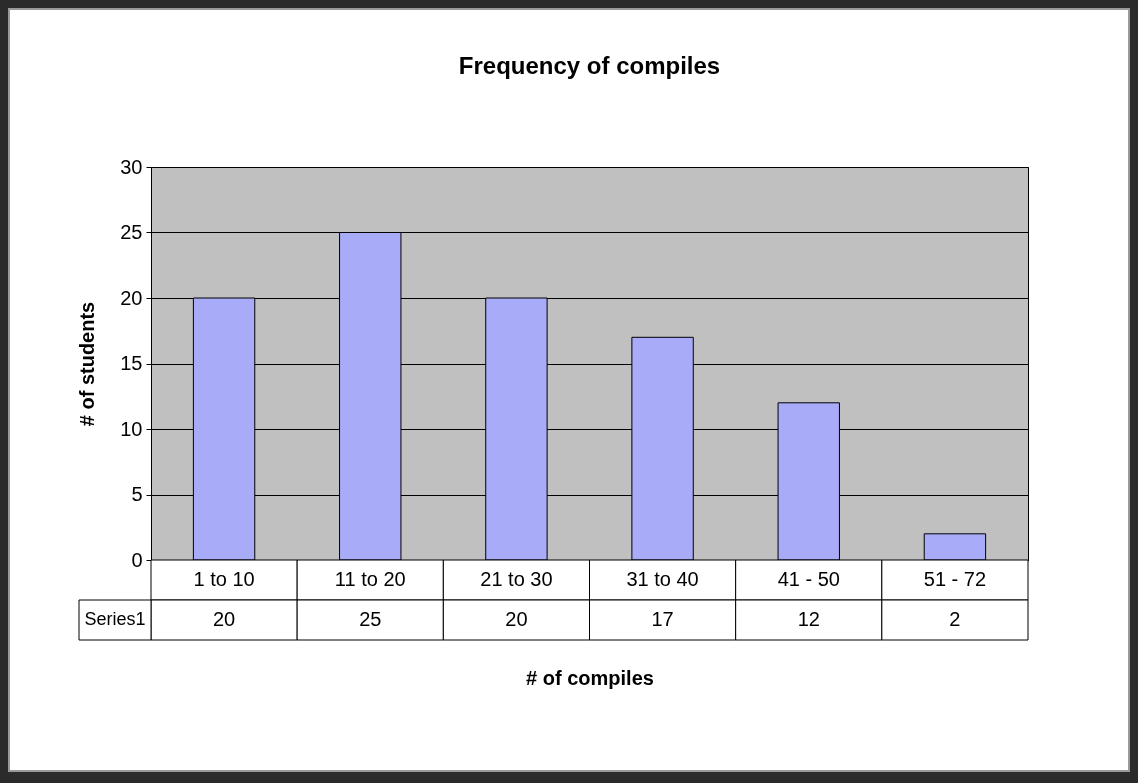 The image size is (1138, 783). I want to click on y-axis-title: # of students, so click(87, 364).